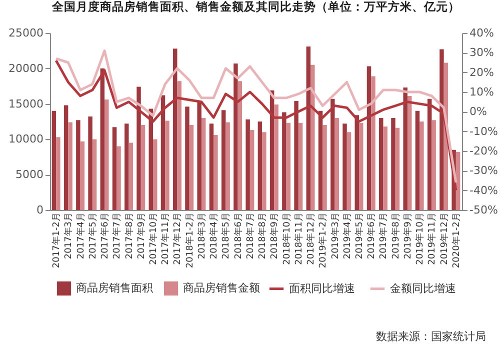 The image size is (500, 350). I want to click on chart-title: 全国月度商品房销售面积、销售金额及其同比走势（单位：万平方米、亿元）, so click(255, 7).